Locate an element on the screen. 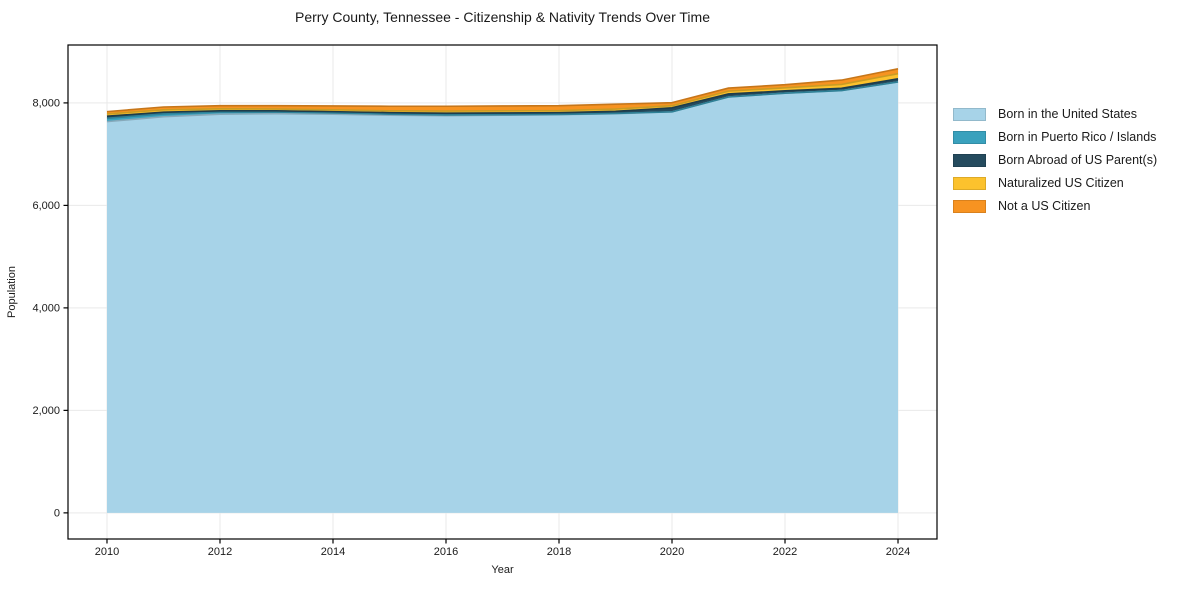 This screenshot has width=1189, height=590. legend-item-born-in-puerto-rico-islands: Born in Puerto Rico / Islands is located at coordinates (1055, 137).